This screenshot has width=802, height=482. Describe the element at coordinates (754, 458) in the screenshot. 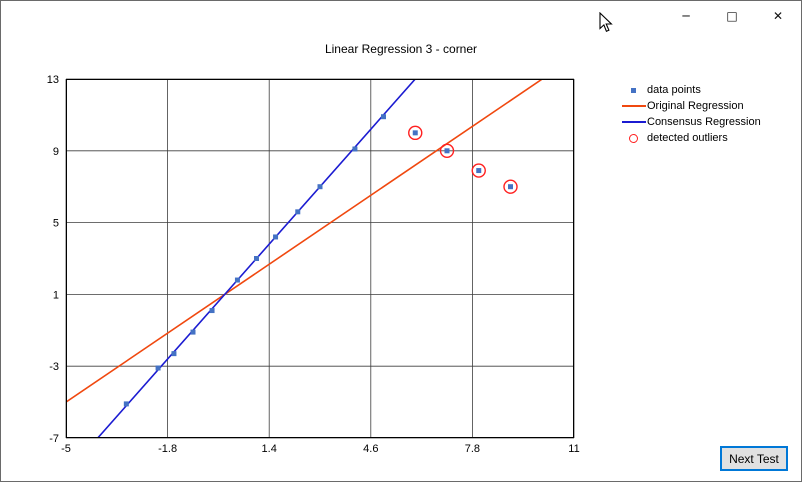

I see `next-test-button: Next Test` at that location.